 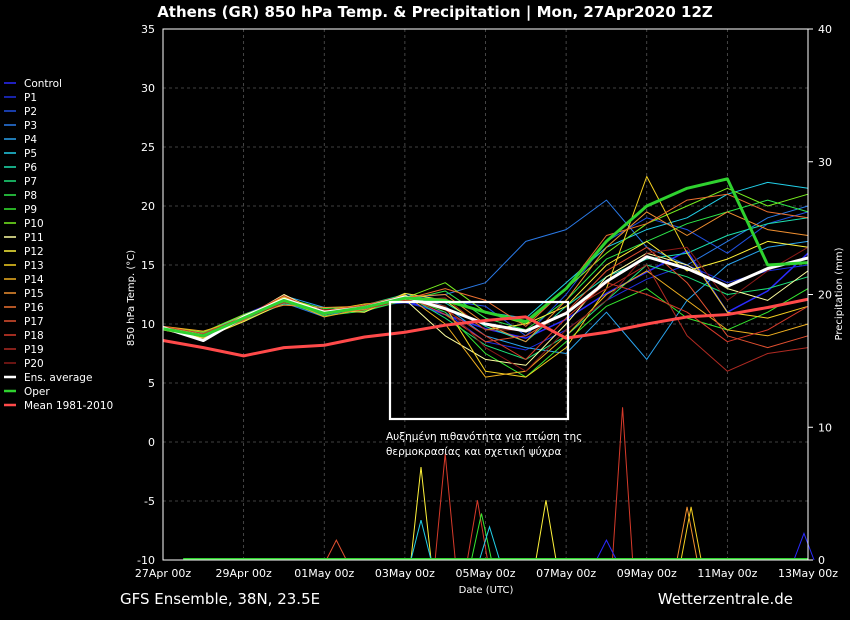 I want to click on y-left-tick-label: 10, so click(x=148, y=324).